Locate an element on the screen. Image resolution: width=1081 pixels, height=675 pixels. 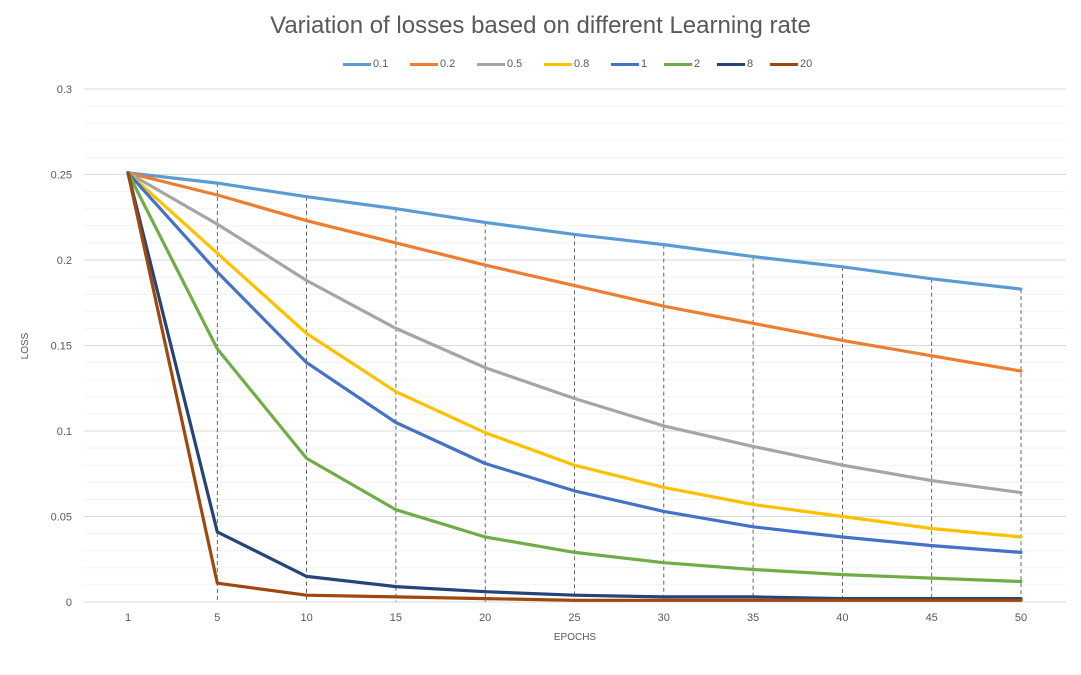
y-tick-label: 0 is located at coordinates (69, 603).